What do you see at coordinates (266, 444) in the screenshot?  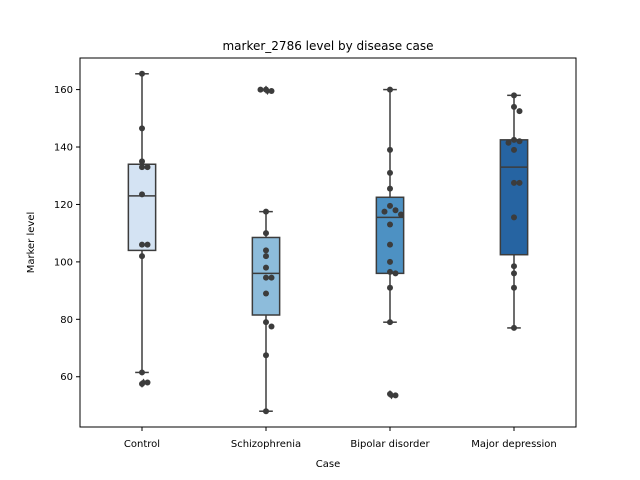 I see `x-tick-label: Schizophrenia` at bounding box center [266, 444].